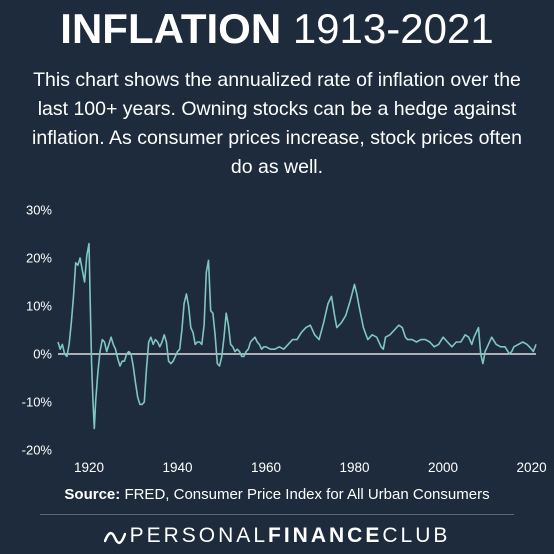 The image size is (554, 554). I want to click on brand-part2: FINANCE, so click(325, 535).